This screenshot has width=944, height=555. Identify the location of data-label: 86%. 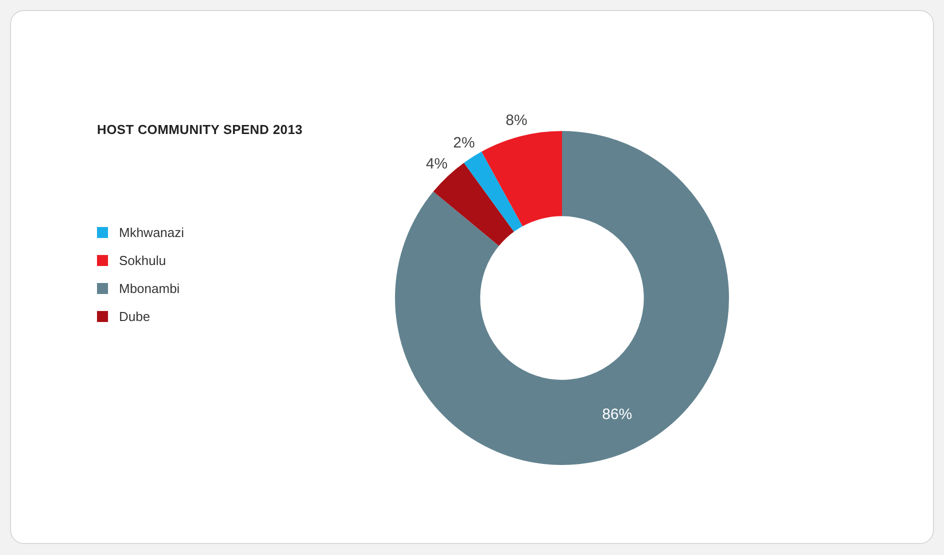
(617, 415).